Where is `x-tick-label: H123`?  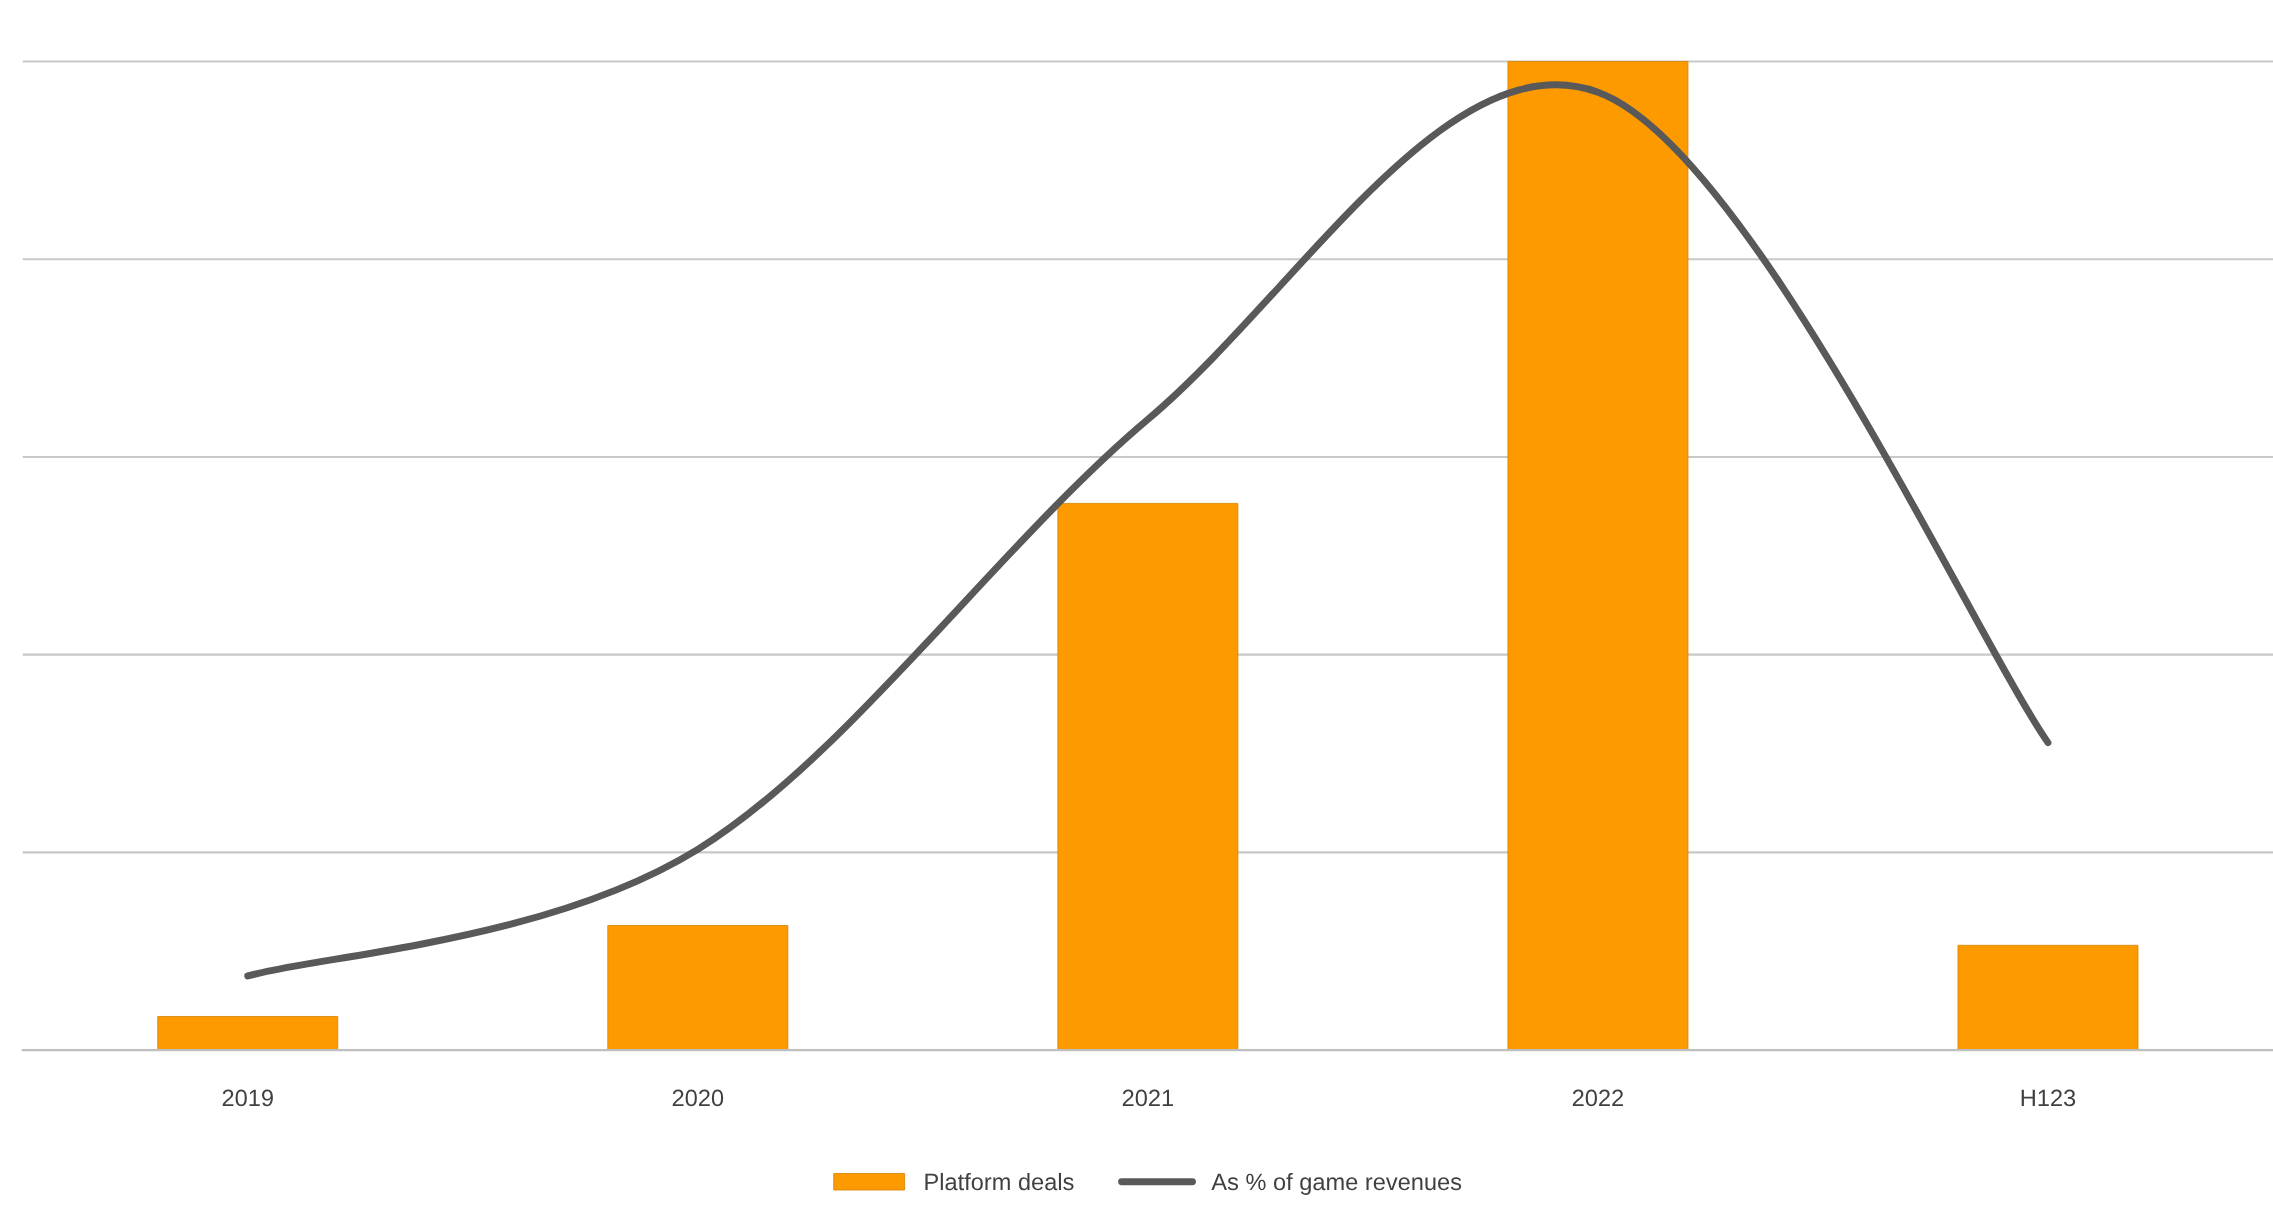
x-tick-label: H123 is located at coordinates (2048, 1098).